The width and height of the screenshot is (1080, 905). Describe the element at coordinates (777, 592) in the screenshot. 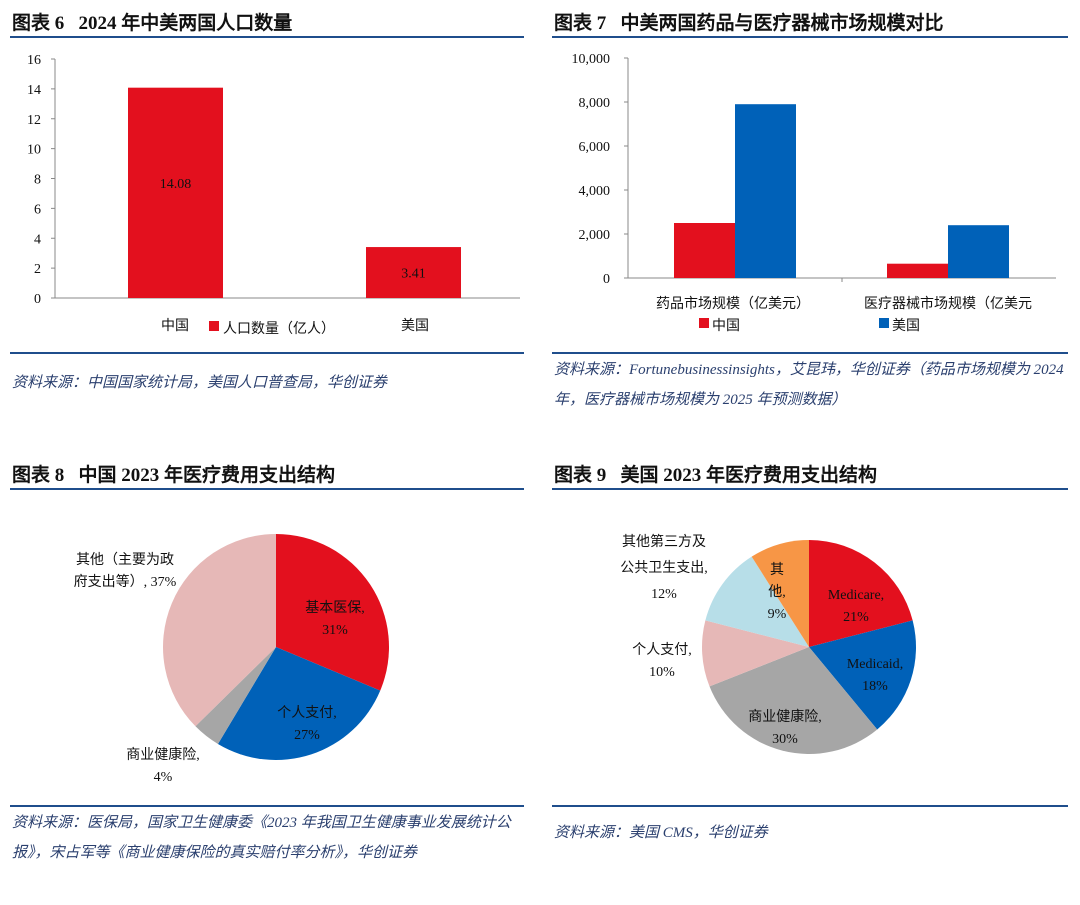

I see `pie9-label-other: 其他, 9%` at that location.